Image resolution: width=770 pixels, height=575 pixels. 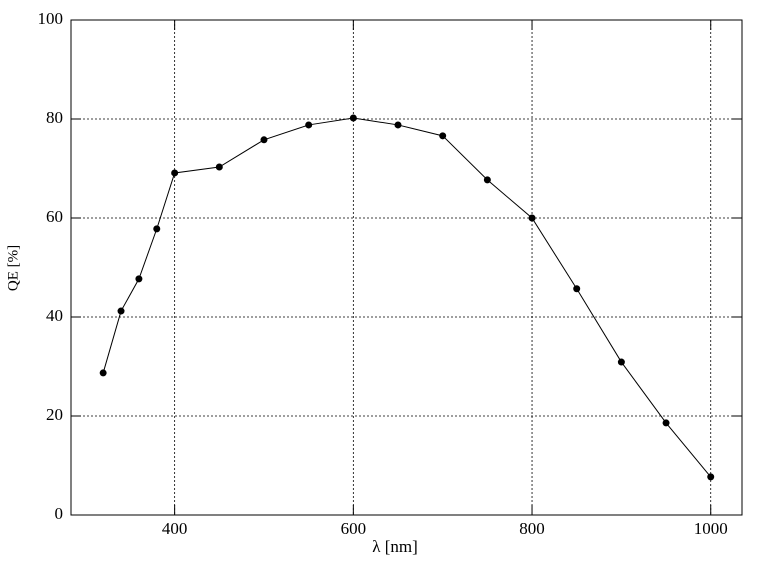 What do you see at coordinates (54, 216) in the screenshot?
I see `y-tick-label: 60` at bounding box center [54, 216].